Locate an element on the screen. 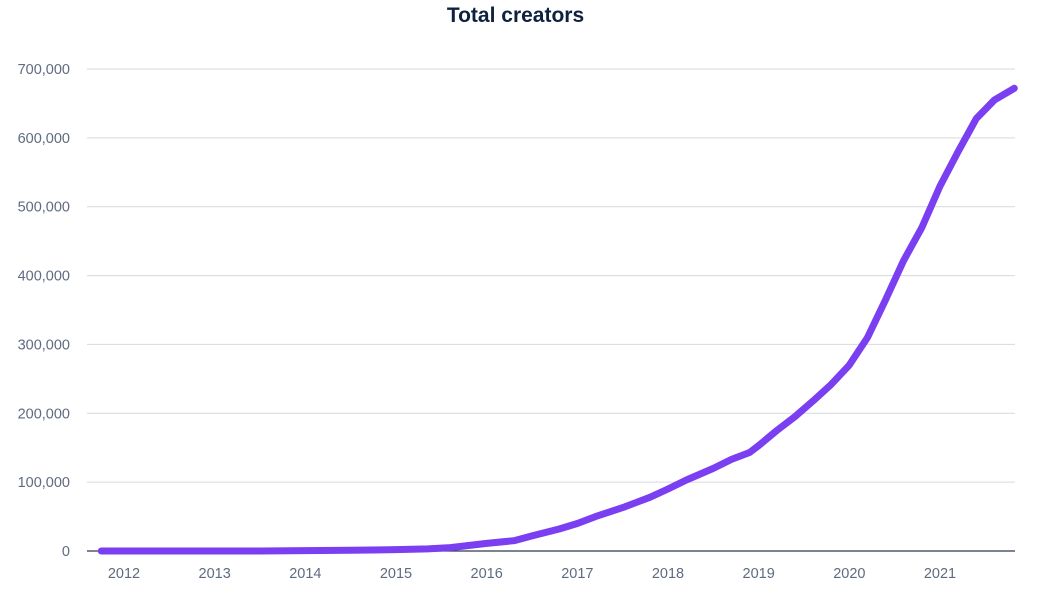 This screenshot has width=1041, height=594. x-tick-label: 2015 is located at coordinates (396, 574).